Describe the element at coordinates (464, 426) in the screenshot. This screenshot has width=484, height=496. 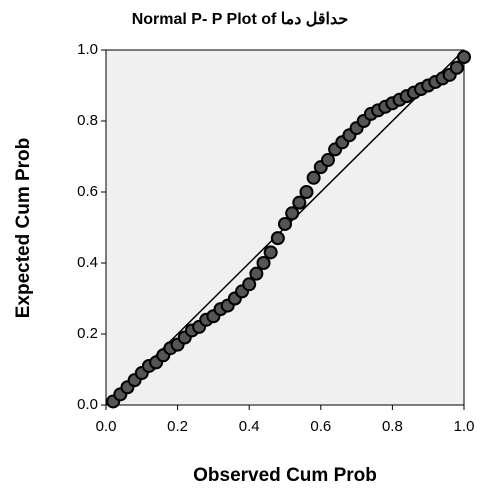
I see `x-tick-label: 1.0` at that location.